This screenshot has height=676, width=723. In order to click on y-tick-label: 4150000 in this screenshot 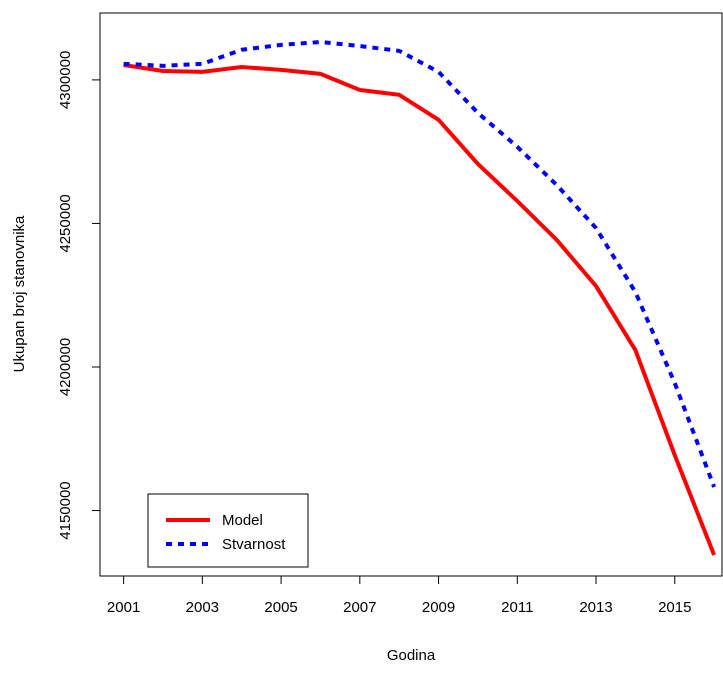, I will do `click(65, 510)`.